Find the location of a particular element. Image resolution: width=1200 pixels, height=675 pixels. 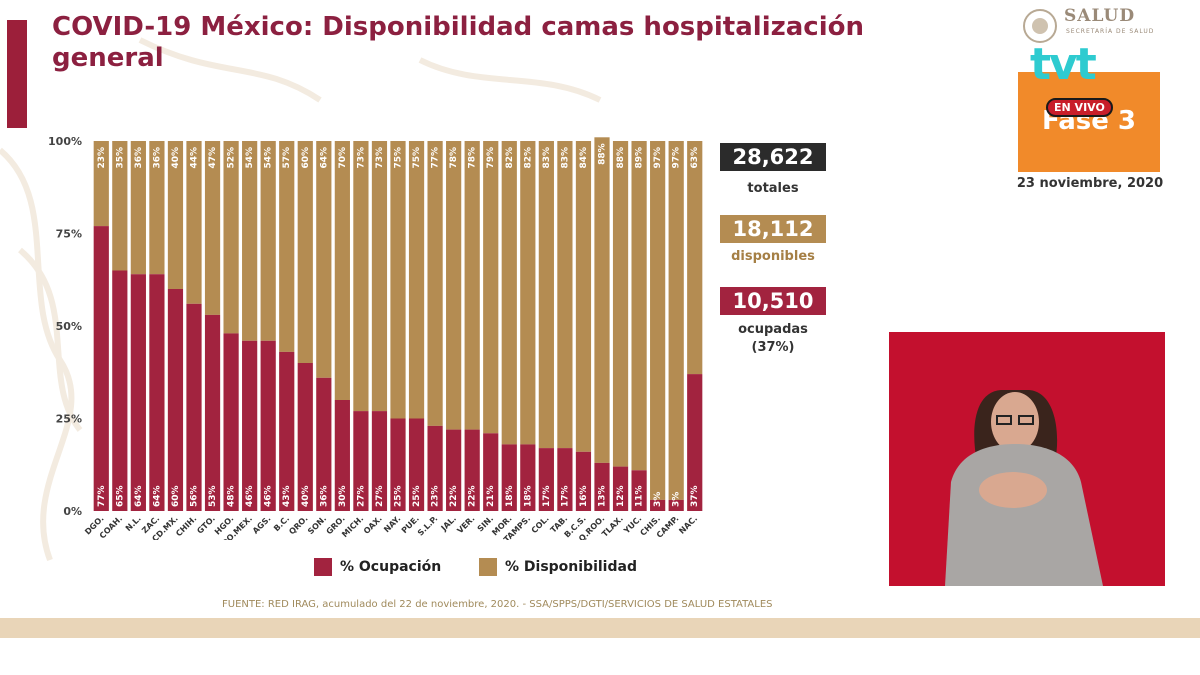

data-label-disponibilidad: 84% is located at coordinates (584, 158).